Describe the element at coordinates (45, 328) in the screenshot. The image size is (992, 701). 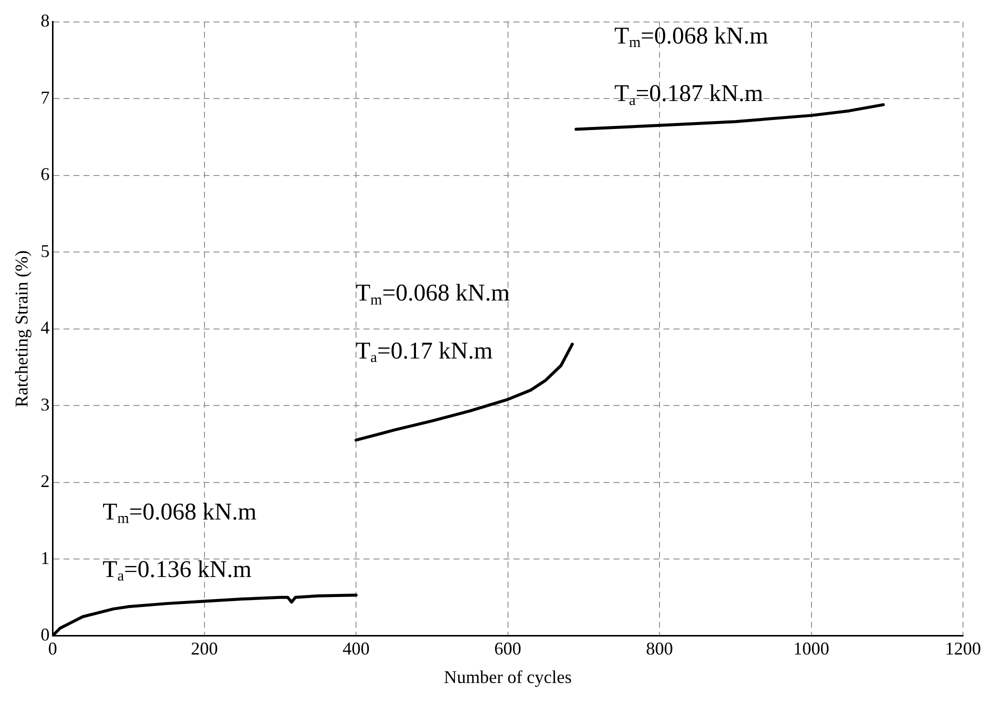
I see `y-tick-label: 4` at that location.